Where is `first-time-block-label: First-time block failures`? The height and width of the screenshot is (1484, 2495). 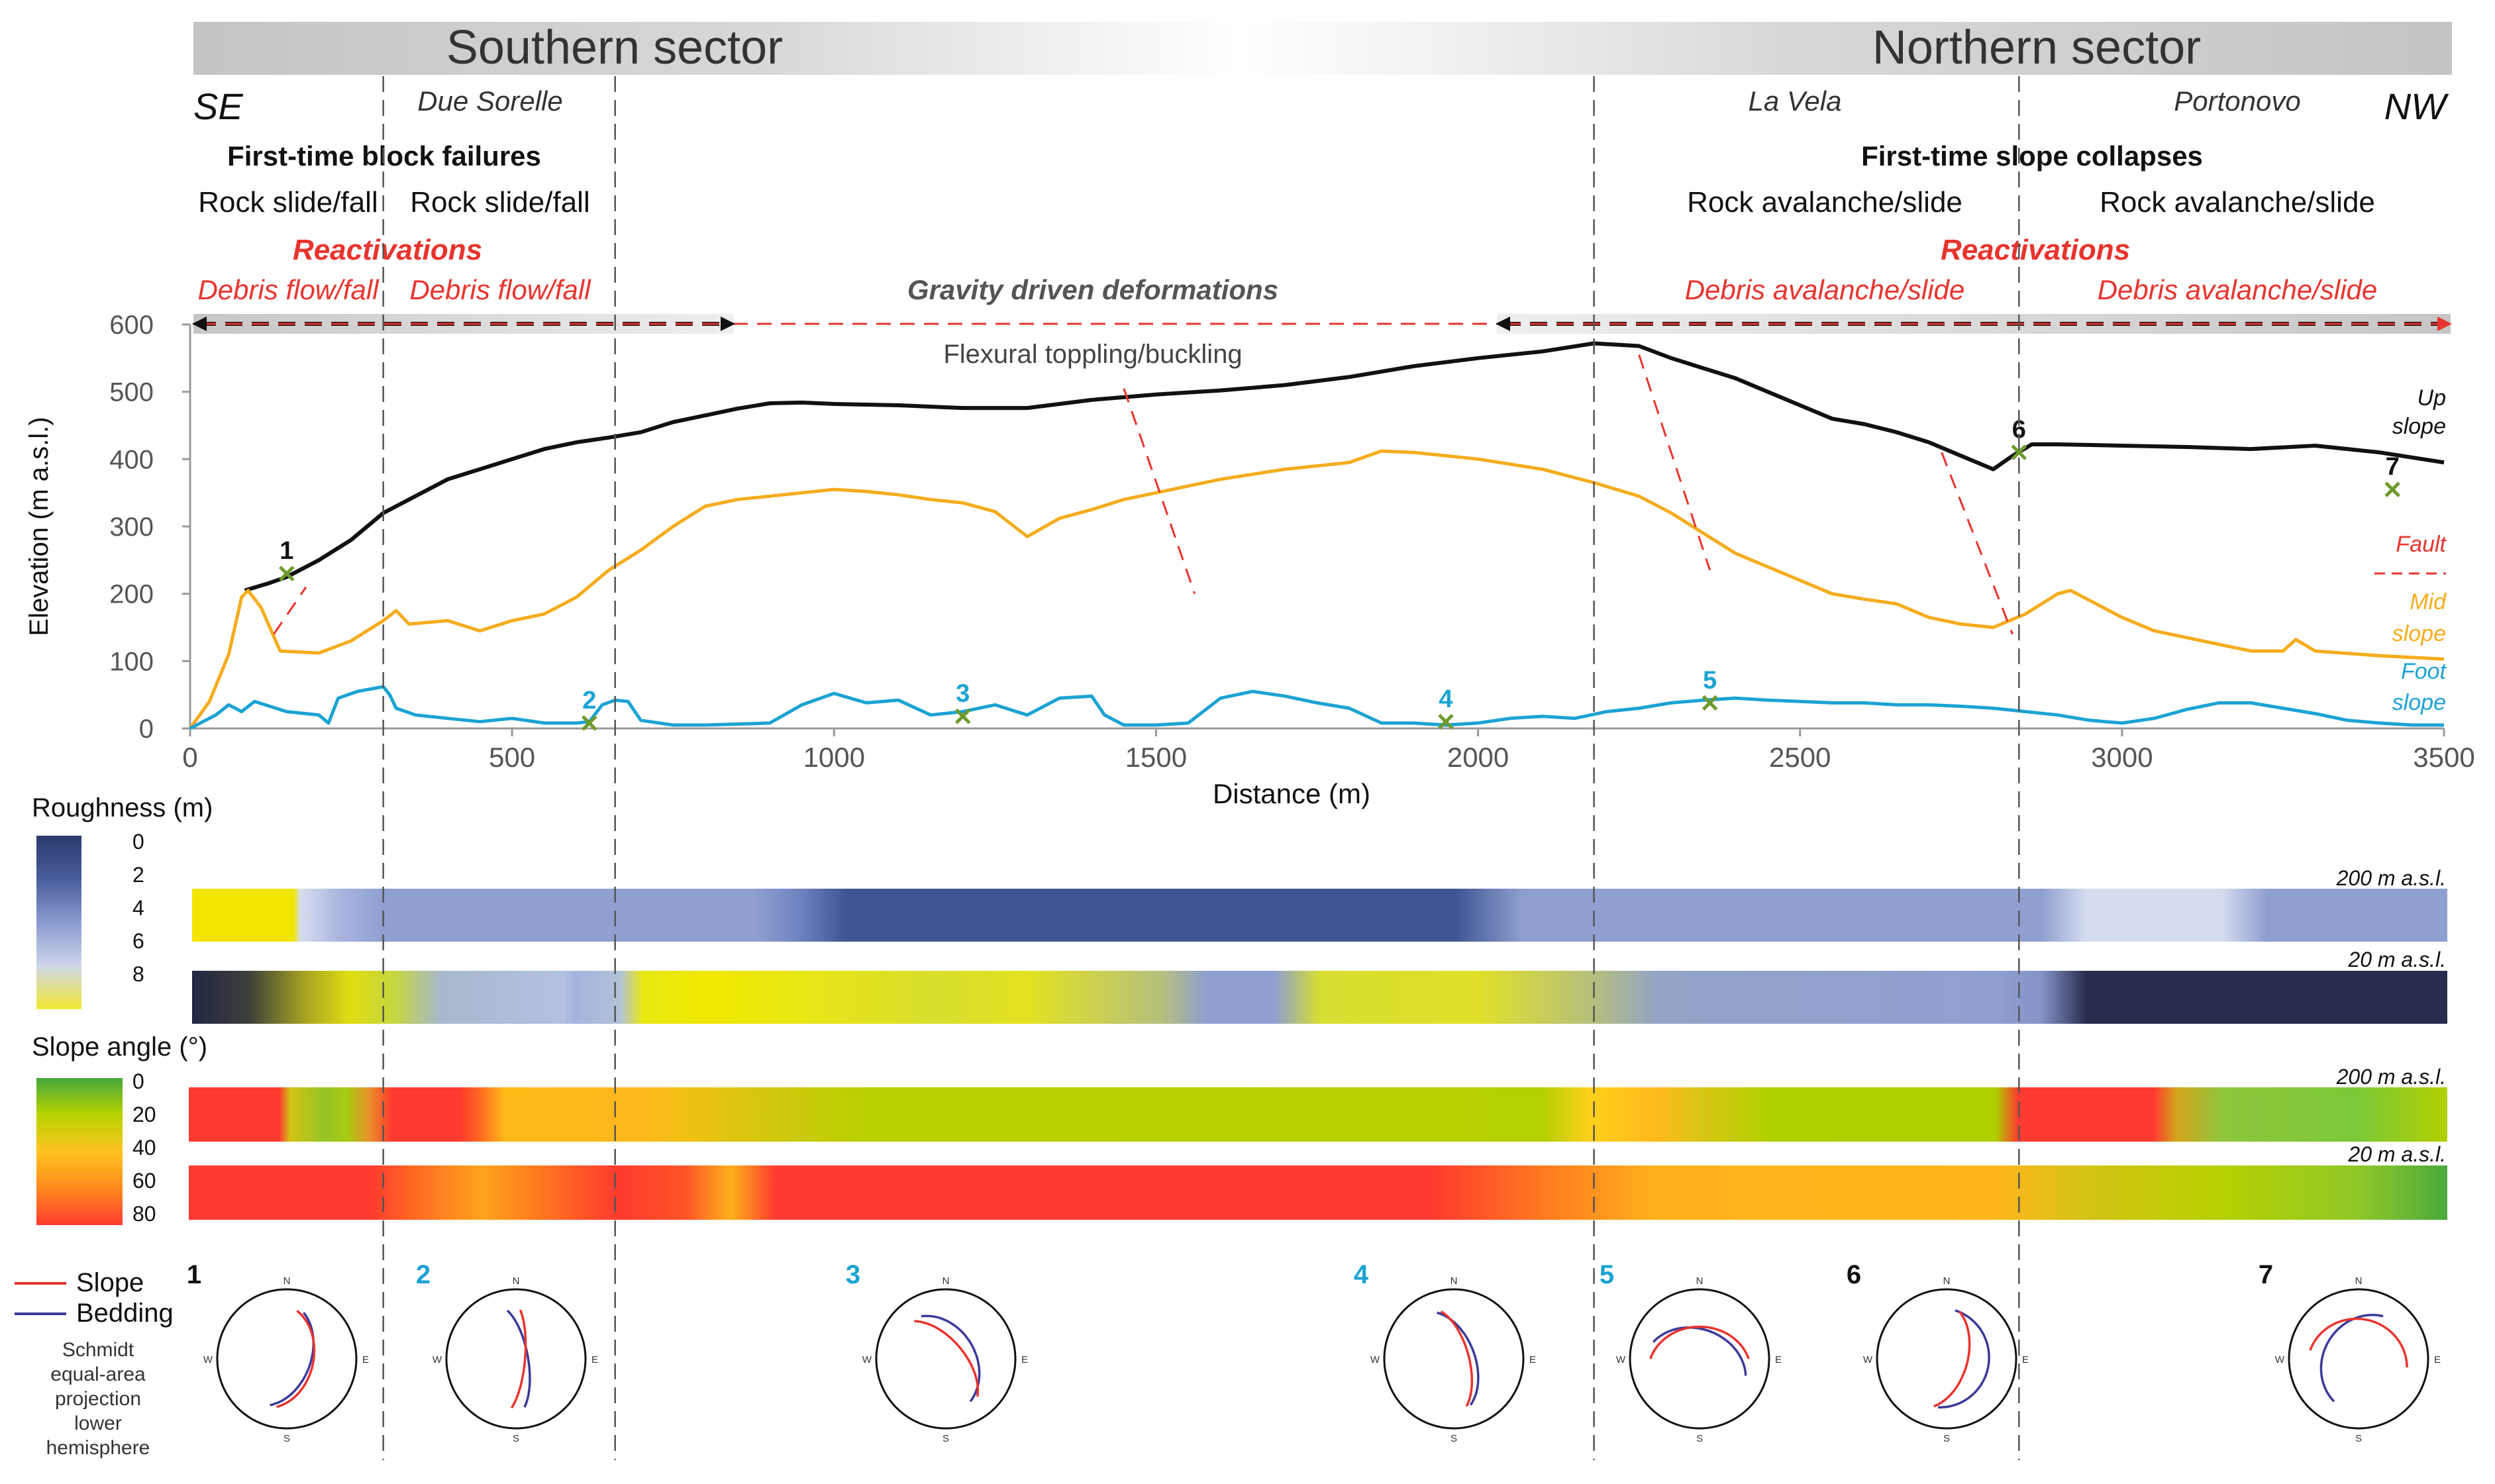 first-time-block-label: First-time block failures is located at coordinates (384, 156).